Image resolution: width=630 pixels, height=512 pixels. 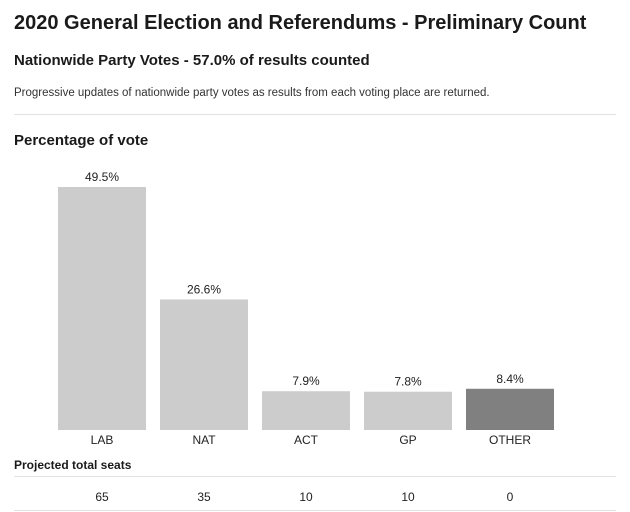 What do you see at coordinates (408, 382) in the screenshot?
I see `data-label-gp: 7.8%` at bounding box center [408, 382].